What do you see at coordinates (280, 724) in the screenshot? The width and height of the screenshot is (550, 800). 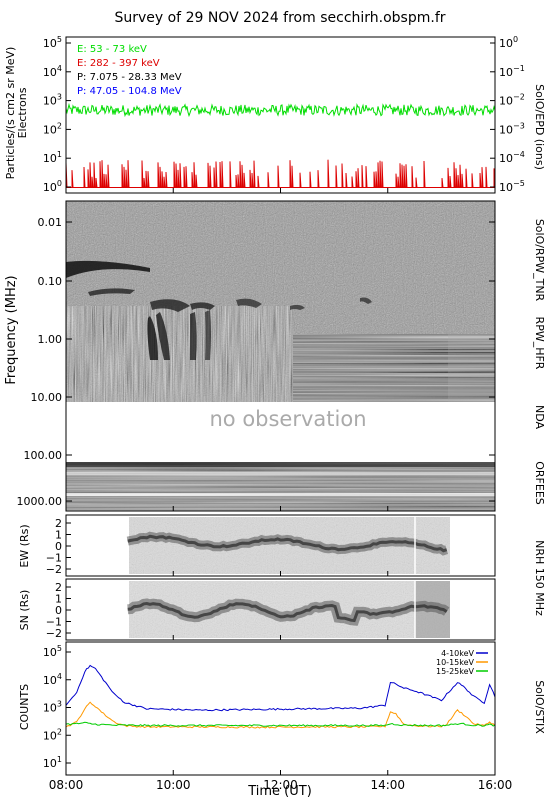 I see `stix-series-15-25keV` at bounding box center [280, 724].